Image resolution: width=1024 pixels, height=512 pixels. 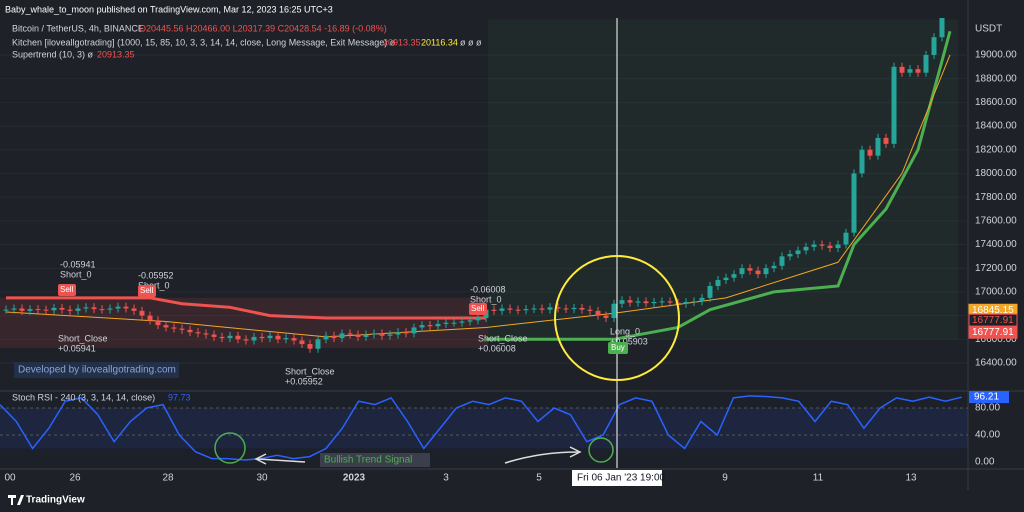 I want to click on crosshair-label: Fri 06 Jan '23 19:00, so click(x=621, y=478).